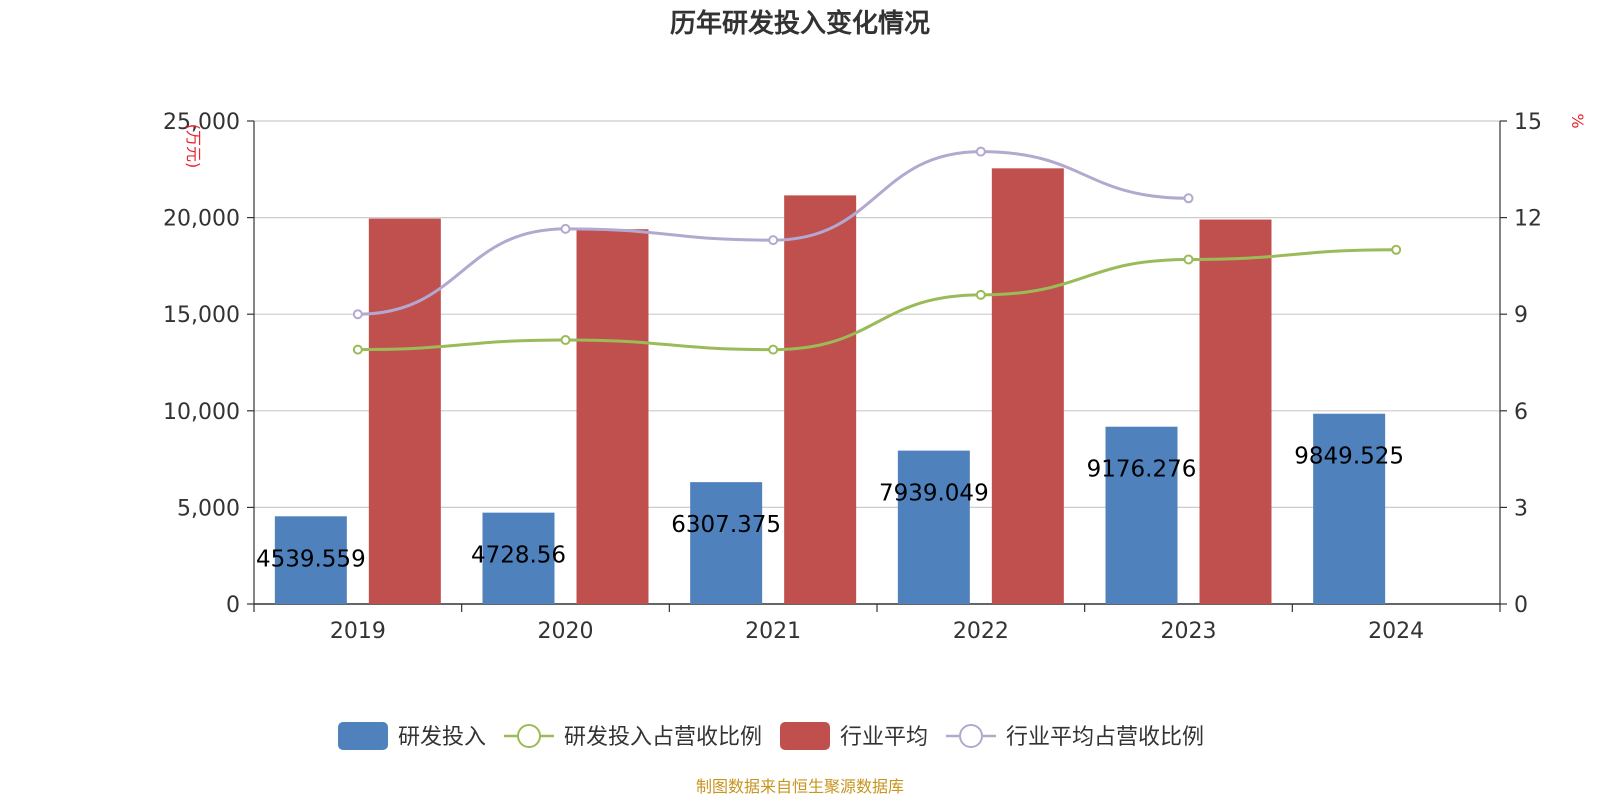 Image resolution: width=1600 pixels, height=800 pixels. Describe the element at coordinates (208, 508) in the screenshot. I see `left-tick-label: 5,000` at that location.